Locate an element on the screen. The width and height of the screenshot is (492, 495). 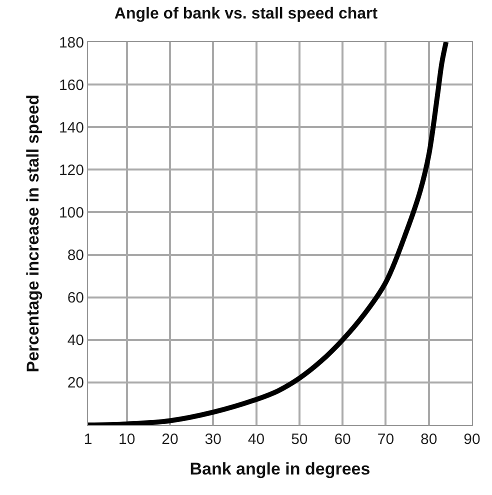
x-tick-label: 90 is located at coordinates (472, 439).